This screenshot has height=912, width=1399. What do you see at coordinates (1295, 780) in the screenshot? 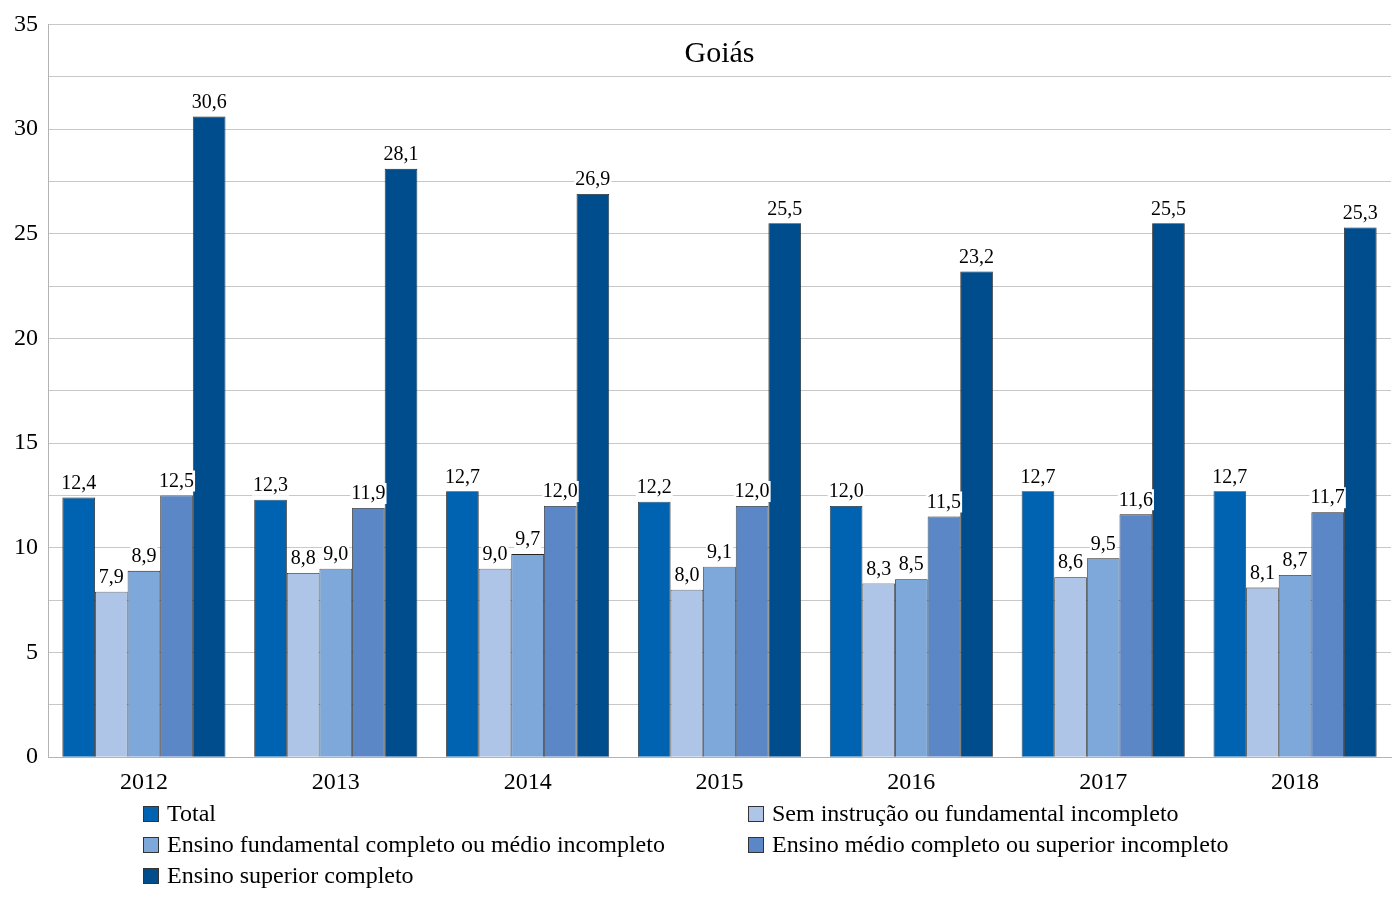
I see `x-tick-label: 2018` at bounding box center [1295, 780].